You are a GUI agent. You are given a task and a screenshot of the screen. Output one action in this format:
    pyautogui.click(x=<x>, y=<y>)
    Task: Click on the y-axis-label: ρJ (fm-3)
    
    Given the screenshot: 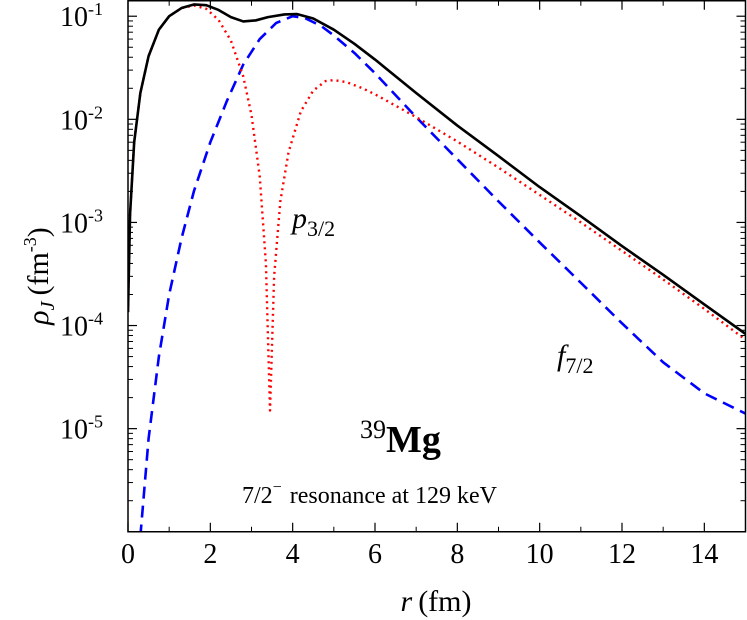 What is the action you would take?
    pyautogui.click(x=39, y=276)
    